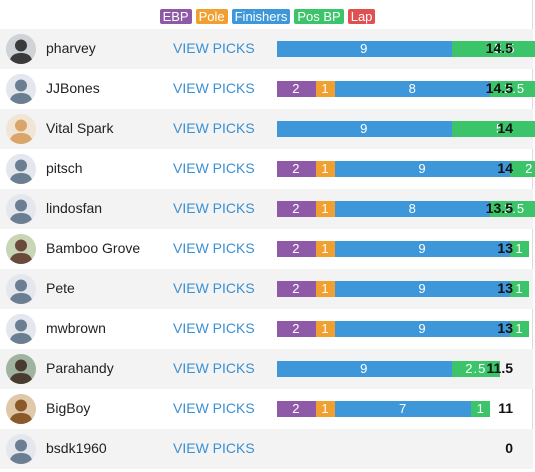  I want to click on player-name: JJBones, so click(73, 88).